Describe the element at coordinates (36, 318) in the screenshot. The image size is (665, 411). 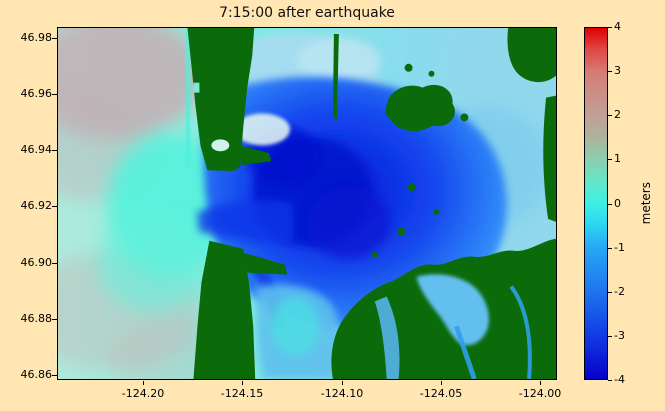
I see `y-tick-label: 46.88` at that location.